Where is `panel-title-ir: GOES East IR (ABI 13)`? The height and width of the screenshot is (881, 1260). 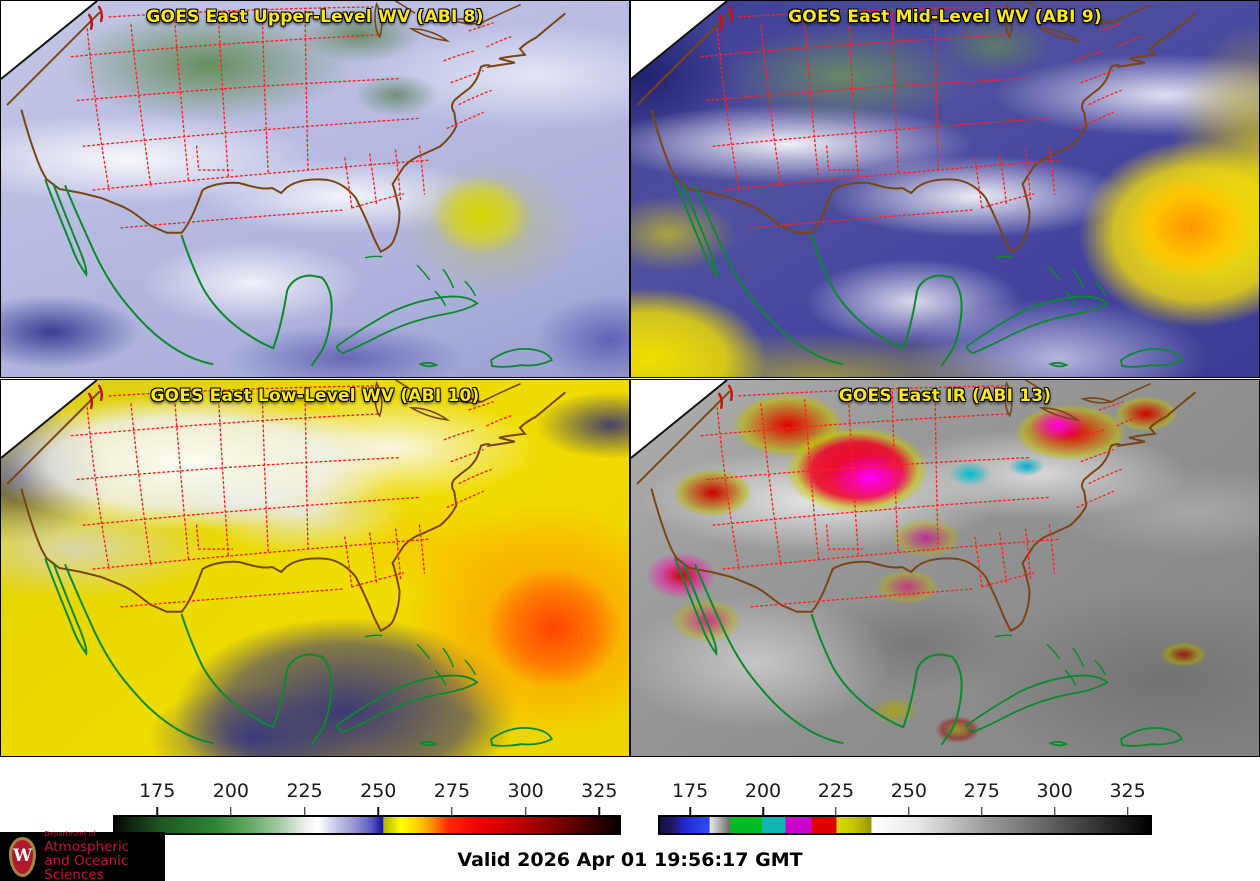
panel-title-ir: GOES East IR (ABI 13) is located at coordinates (945, 396).